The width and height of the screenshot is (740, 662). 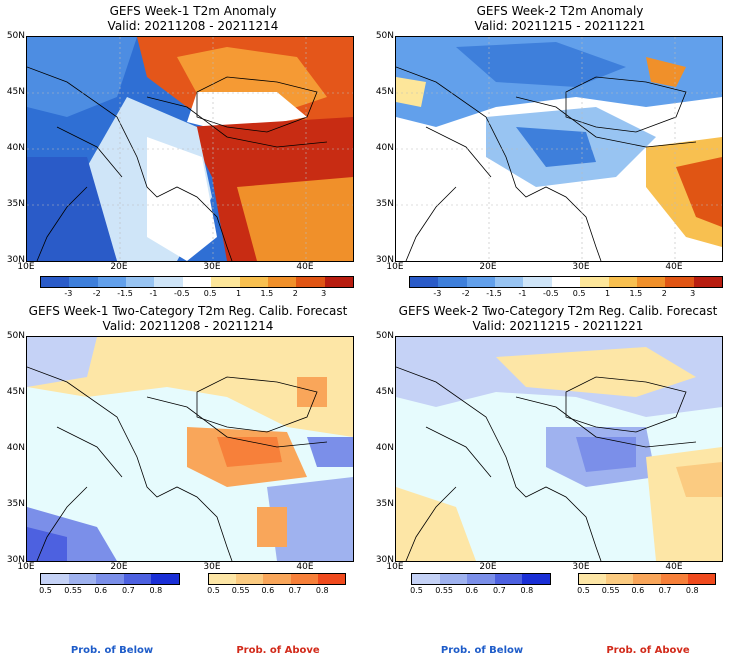 What do you see at coordinates (277, 579) in the screenshot?
I see `above-colorbar` at bounding box center [277, 579].